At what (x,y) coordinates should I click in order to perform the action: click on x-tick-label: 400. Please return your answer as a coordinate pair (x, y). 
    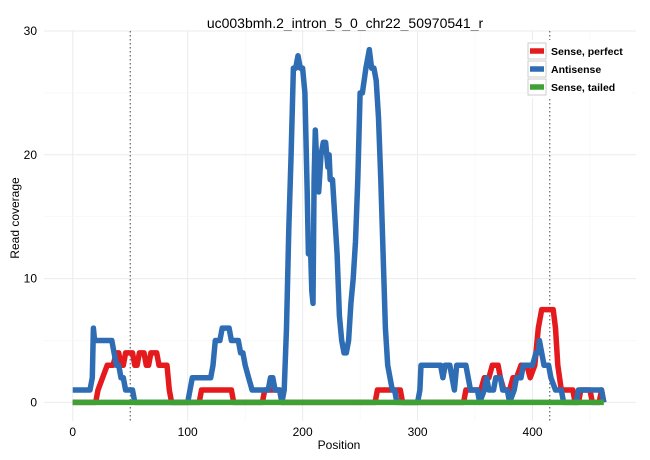
    Looking at the image, I should click on (533, 432).